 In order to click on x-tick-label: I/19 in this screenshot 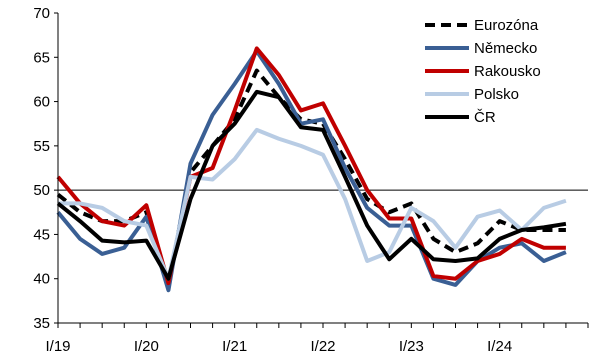, I will do `click(57, 346)`.